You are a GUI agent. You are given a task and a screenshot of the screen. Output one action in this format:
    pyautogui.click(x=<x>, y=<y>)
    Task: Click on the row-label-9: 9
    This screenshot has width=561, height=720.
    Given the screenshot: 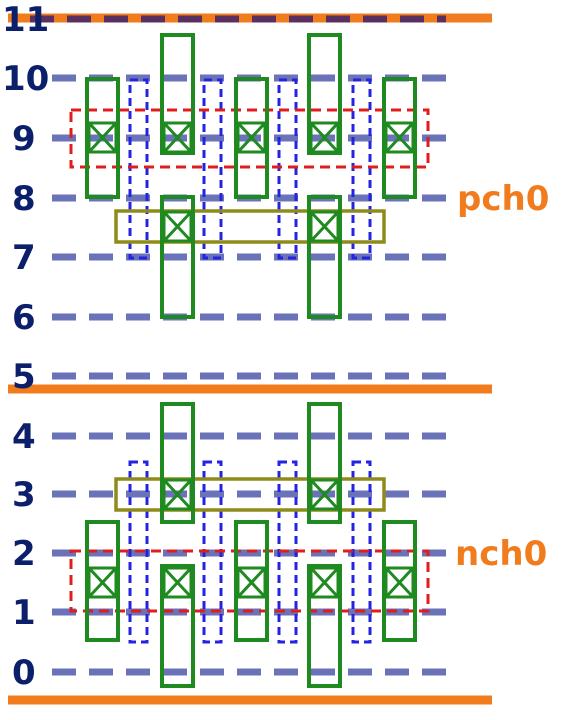 What is the action you would take?
    pyautogui.click(x=24, y=139)
    